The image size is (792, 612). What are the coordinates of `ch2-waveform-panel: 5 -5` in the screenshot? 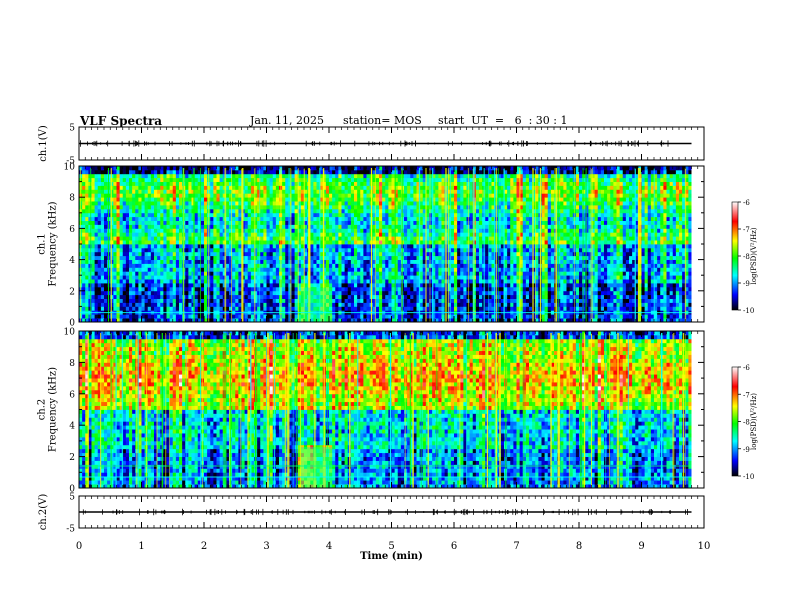 It's located at (385, 514).